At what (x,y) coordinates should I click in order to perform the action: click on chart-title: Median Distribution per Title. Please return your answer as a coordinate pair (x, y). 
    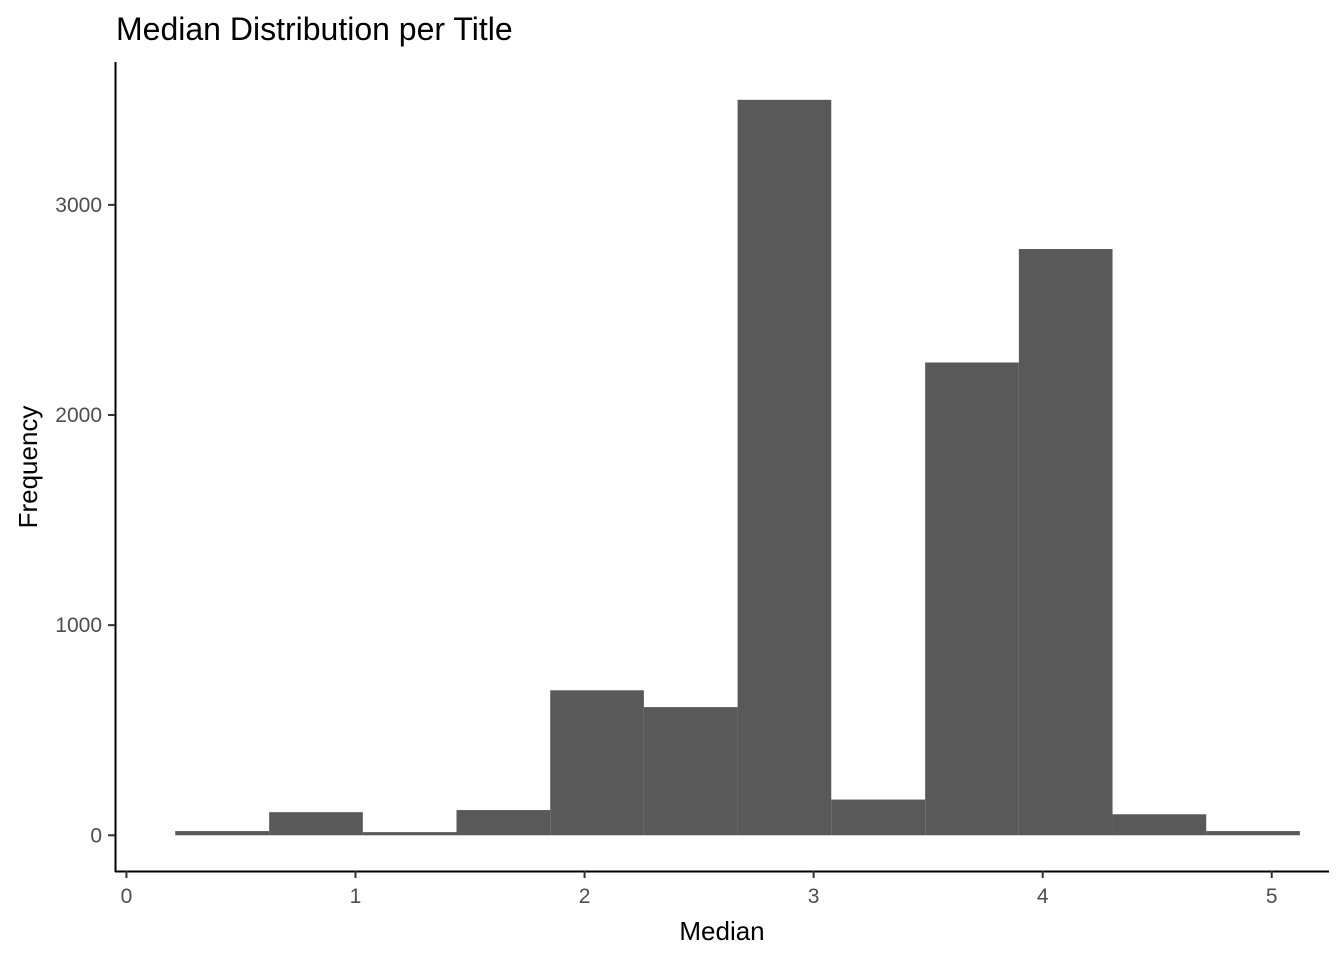
    Looking at the image, I should click on (314, 29).